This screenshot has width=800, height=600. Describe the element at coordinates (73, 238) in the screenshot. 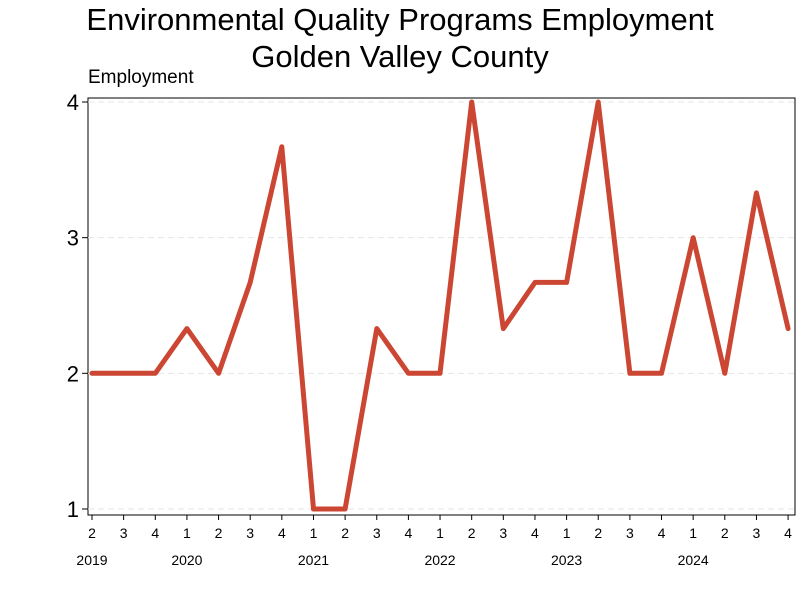

I see `y-tick-label: 3` at that location.